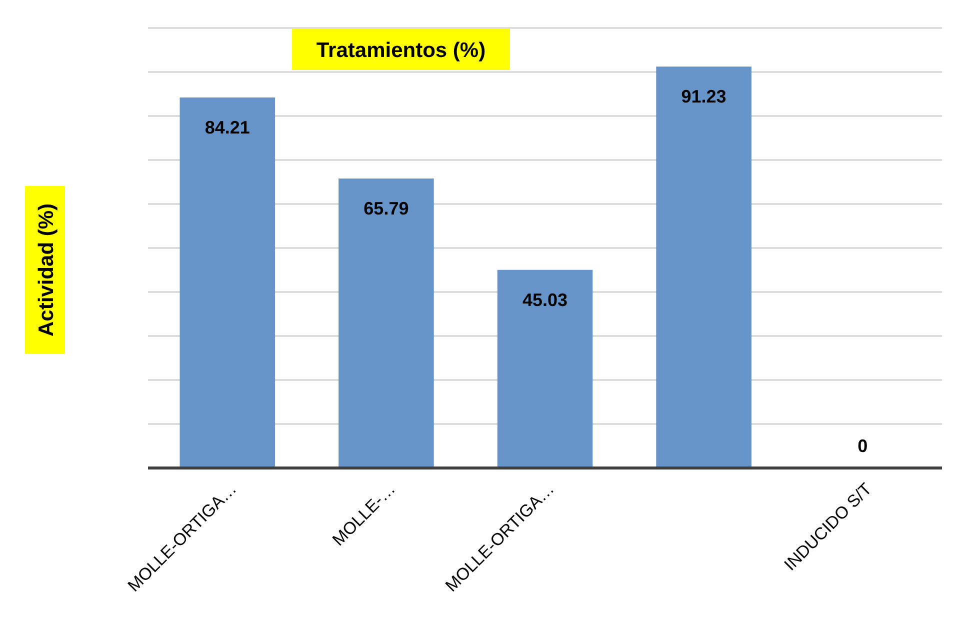 Image resolution: width=967 pixels, height=627 pixels. Describe the element at coordinates (703, 96) in the screenshot. I see `data-label: 91.23` at that location.